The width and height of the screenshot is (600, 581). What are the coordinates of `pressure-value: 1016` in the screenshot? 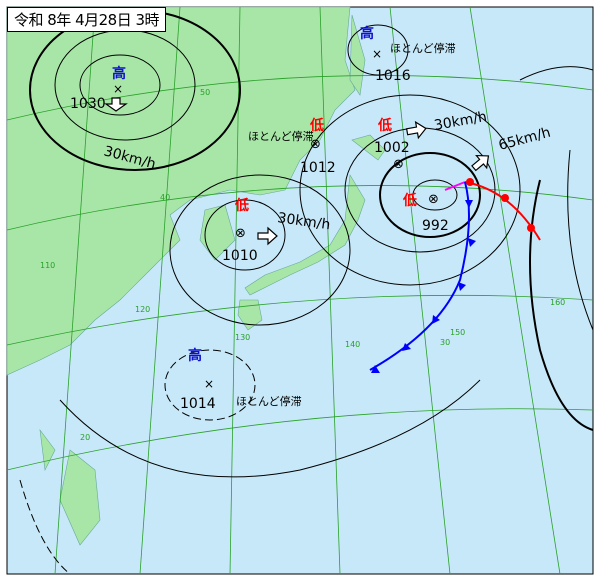 It's located at (393, 76).